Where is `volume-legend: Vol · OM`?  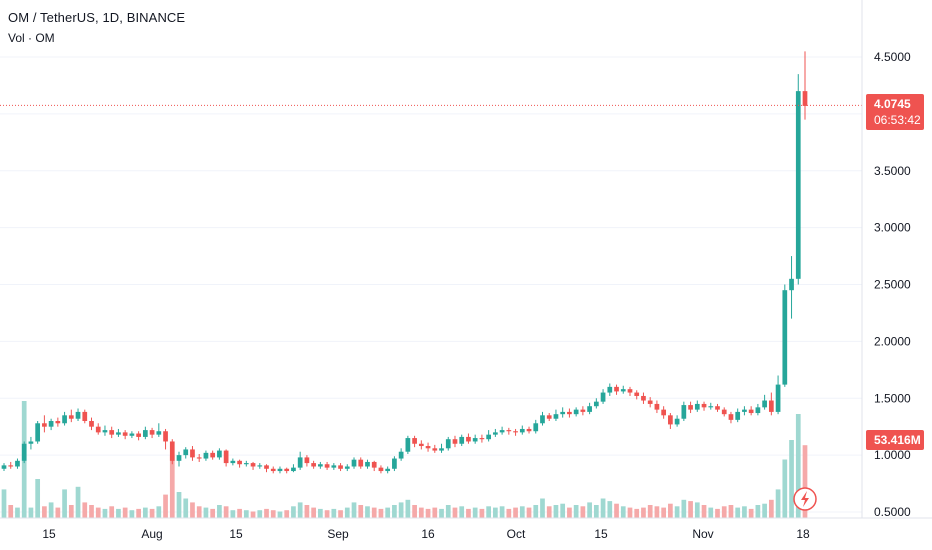 volume-legend: Vol · OM is located at coordinates (31, 38).